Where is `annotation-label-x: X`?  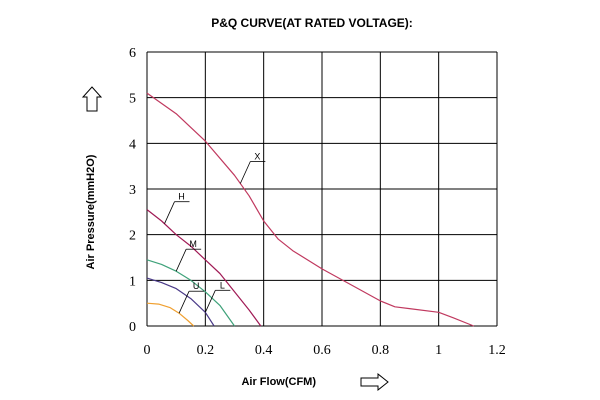 annotation-label-x: X is located at coordinates (257, 157).